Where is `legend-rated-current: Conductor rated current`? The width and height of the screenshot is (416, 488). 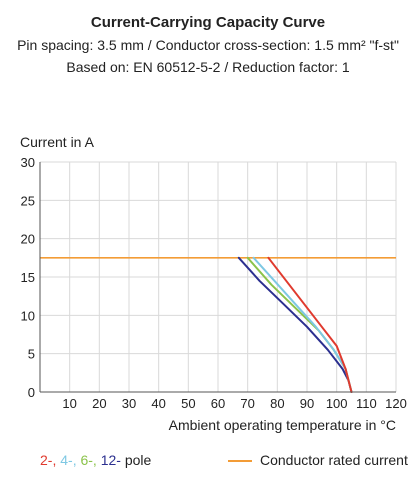 legend-rated-current: Conductor rated current is located at coordinates (318, 460).